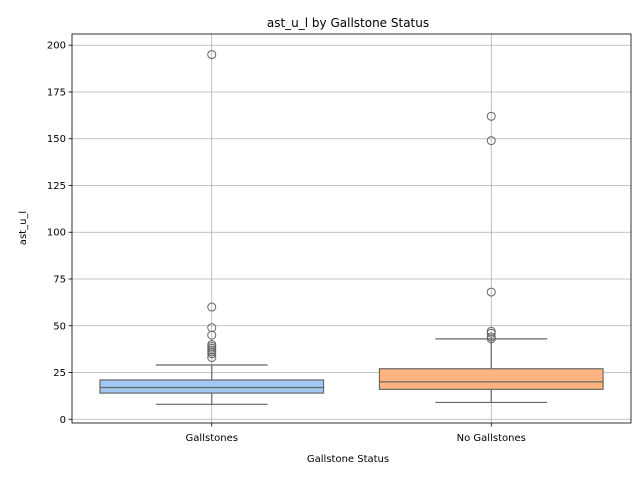  Describe the element at coordinates (59, 279) in the screenshot. I see `y-tick-label: 75` at that location.